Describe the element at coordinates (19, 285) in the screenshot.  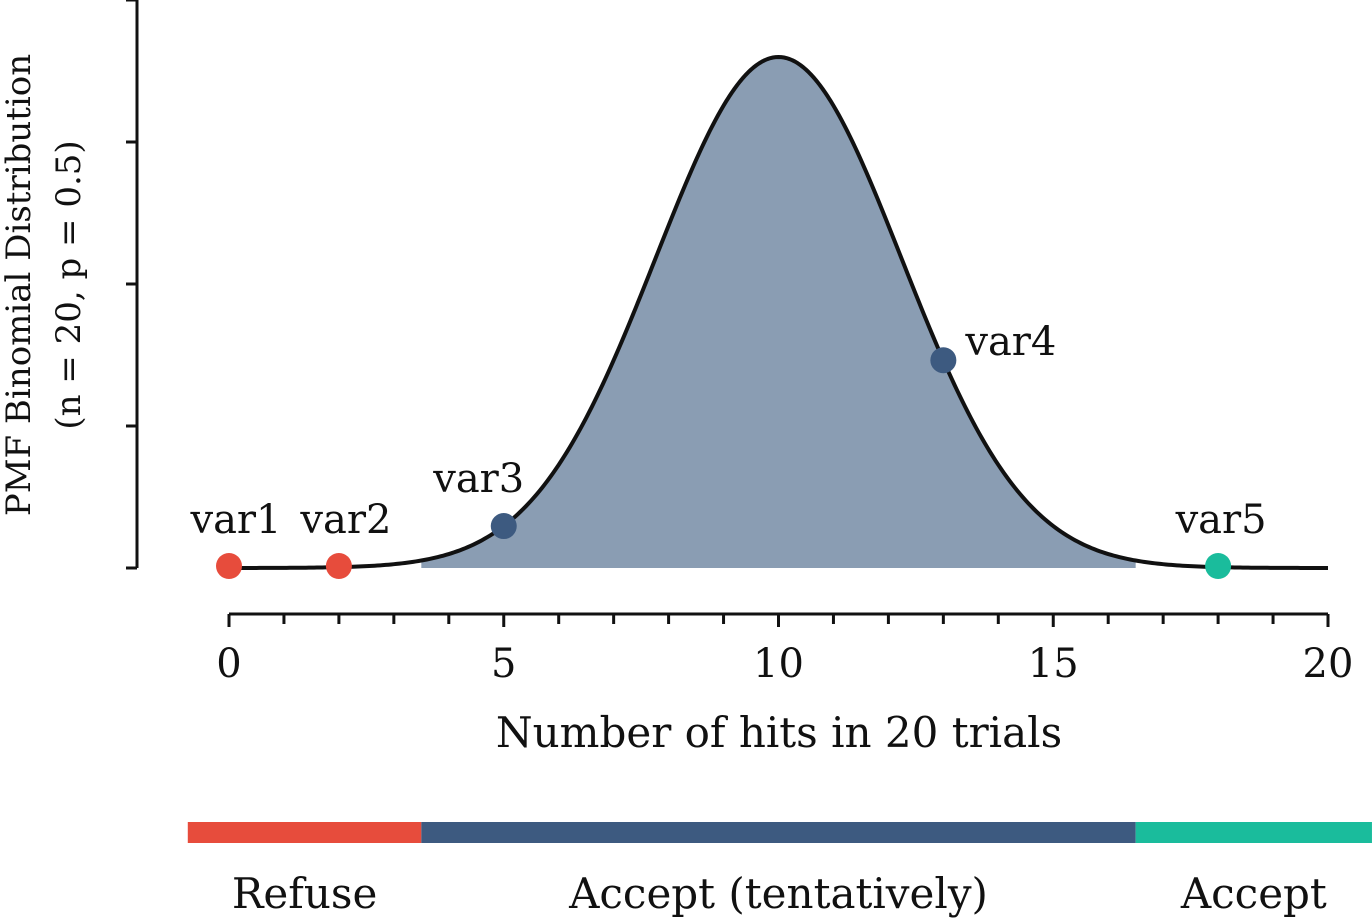
I see `y-axis-title-line1: PMF Binomial Distribution` at that location.